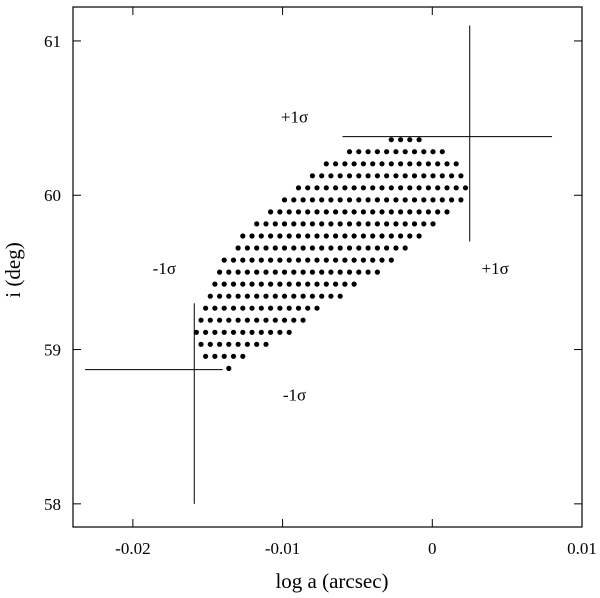  Describe the element at coordinates (282, 548) in the screenshot. I see `x-tick-label: -0.01` at that location.